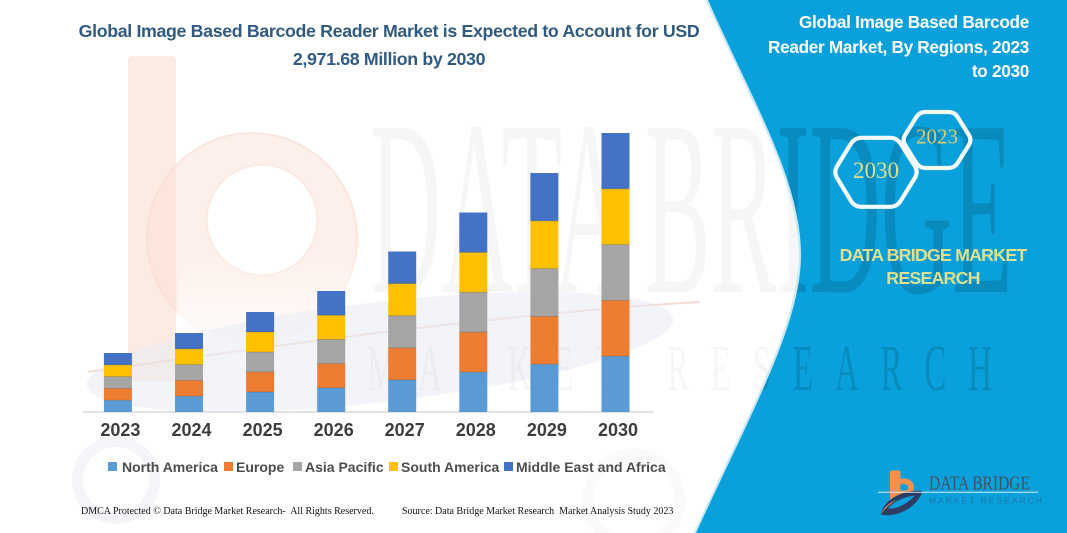 Image resolution: width=1067 pixels, height=533 pixels. Describe the element at coordinates (937, 137) in the screenshot. I see `svg-text: 2023` at that location.